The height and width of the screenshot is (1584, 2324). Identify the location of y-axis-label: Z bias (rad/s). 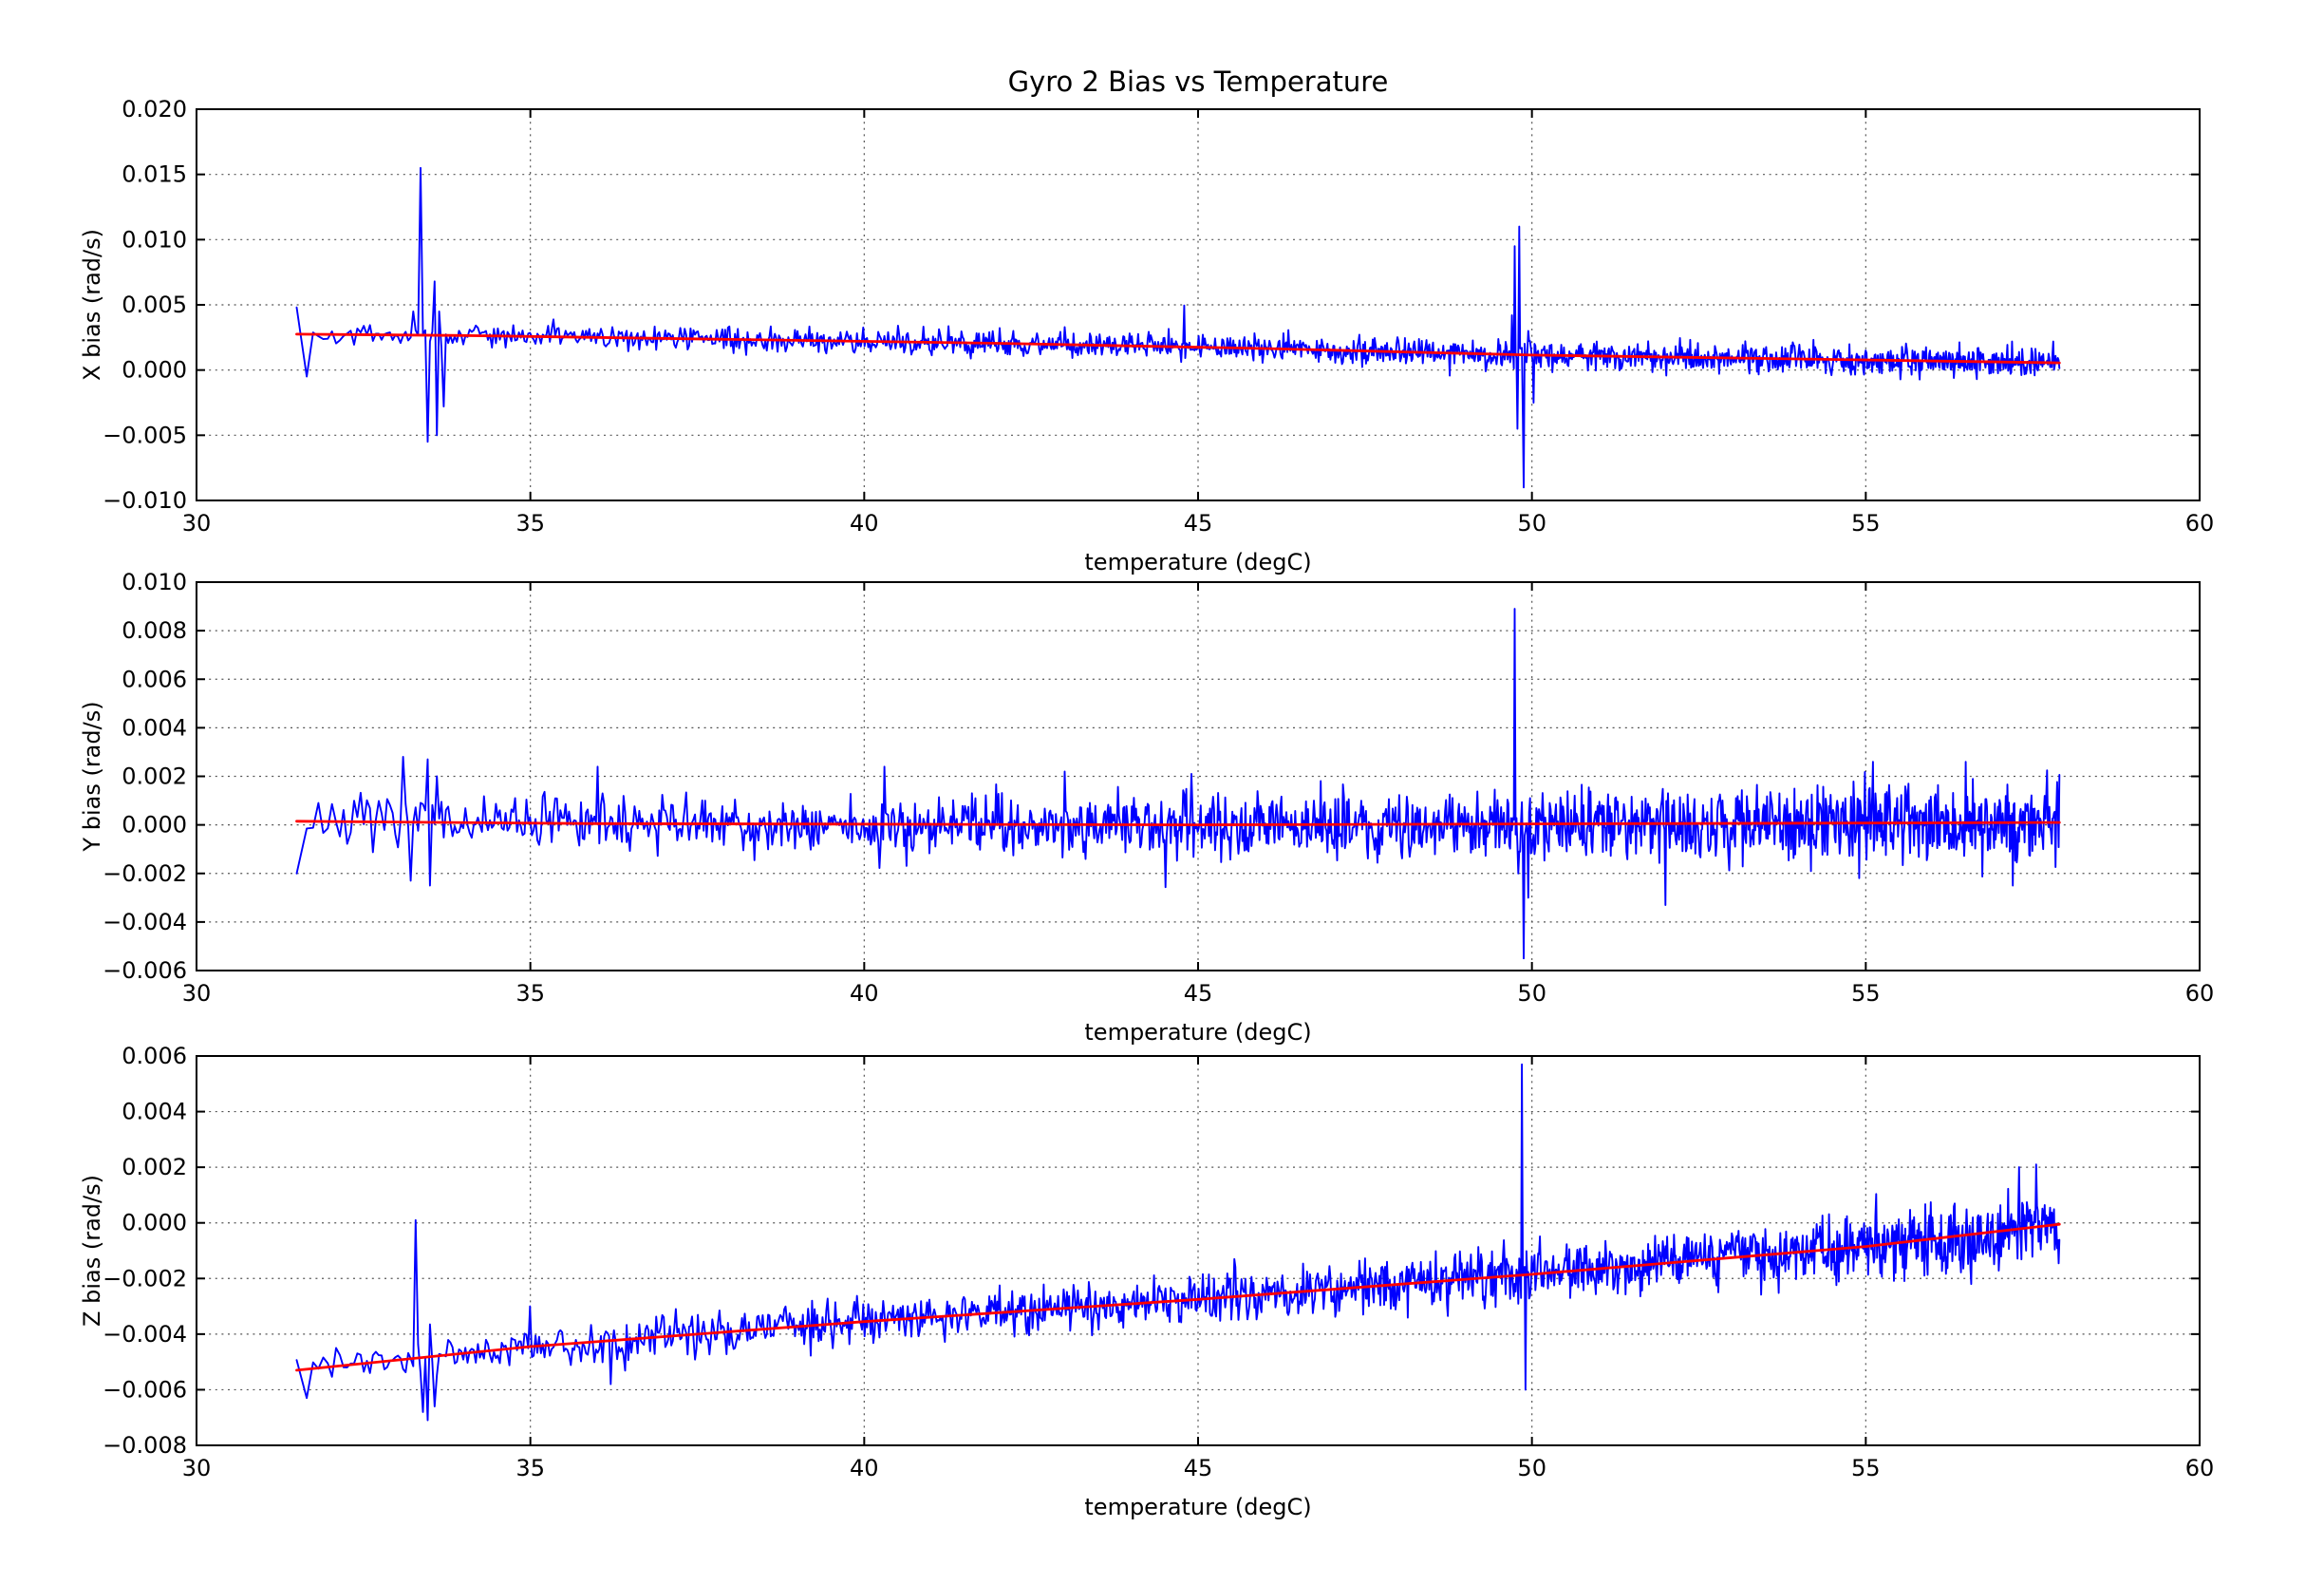
(92, 1251).